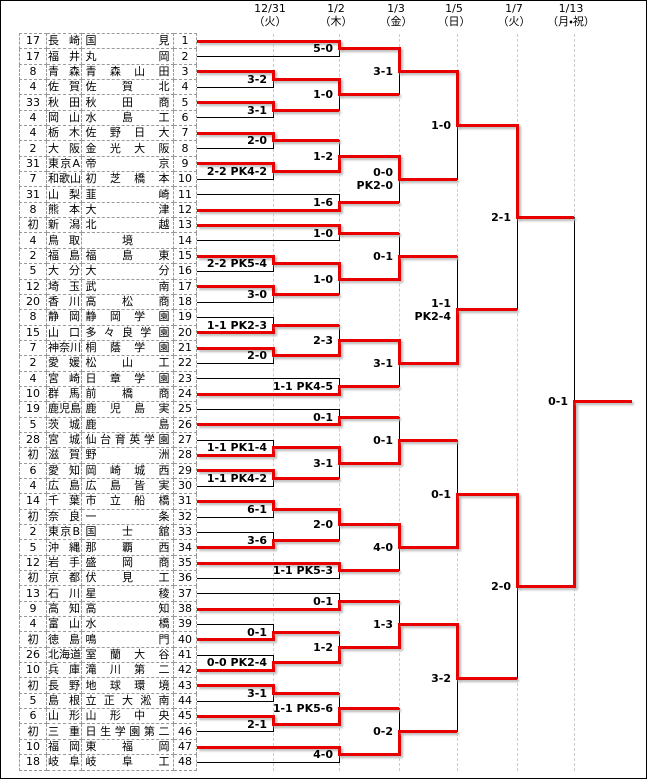 The height and width of the screenshot is (779, 647). What do you see at coordinates (64, 118) in the screenshot?
I see `team-prefecture-cell: 岡山` at bounding box center [64, 118].